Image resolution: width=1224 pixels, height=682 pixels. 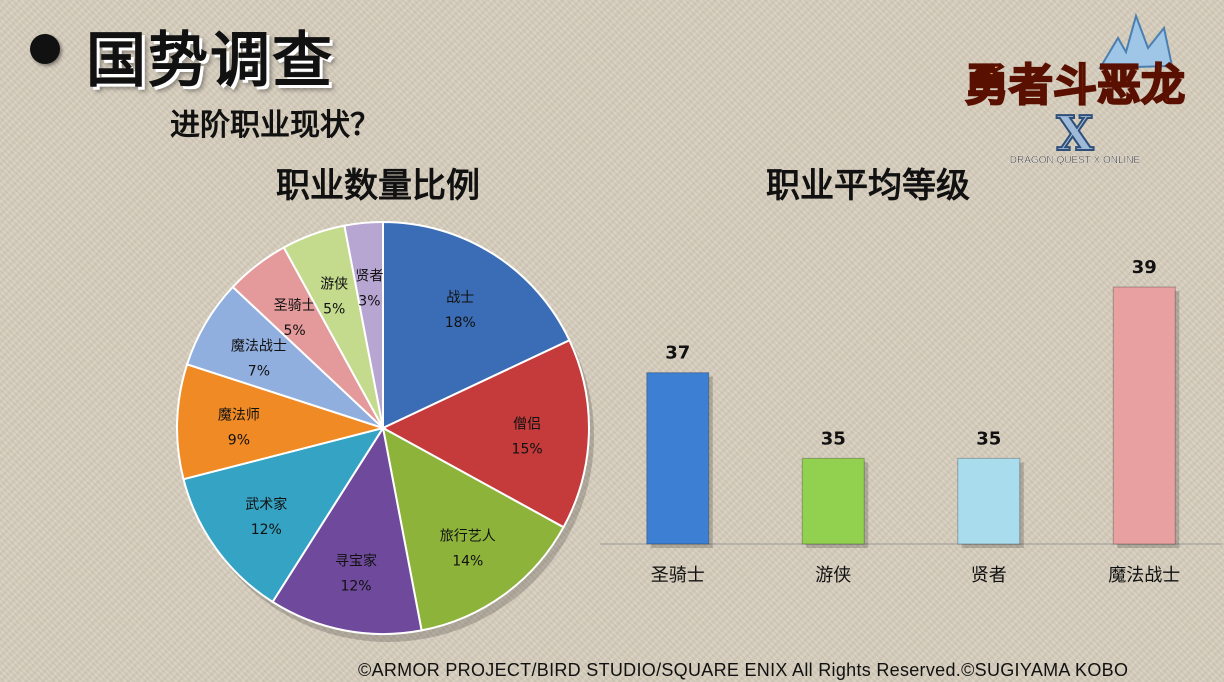 What do you see at coordinates (527, 425) in the screenshot?
I see `pie-slice-label: 僧侣` at bounding box center [527, 425].